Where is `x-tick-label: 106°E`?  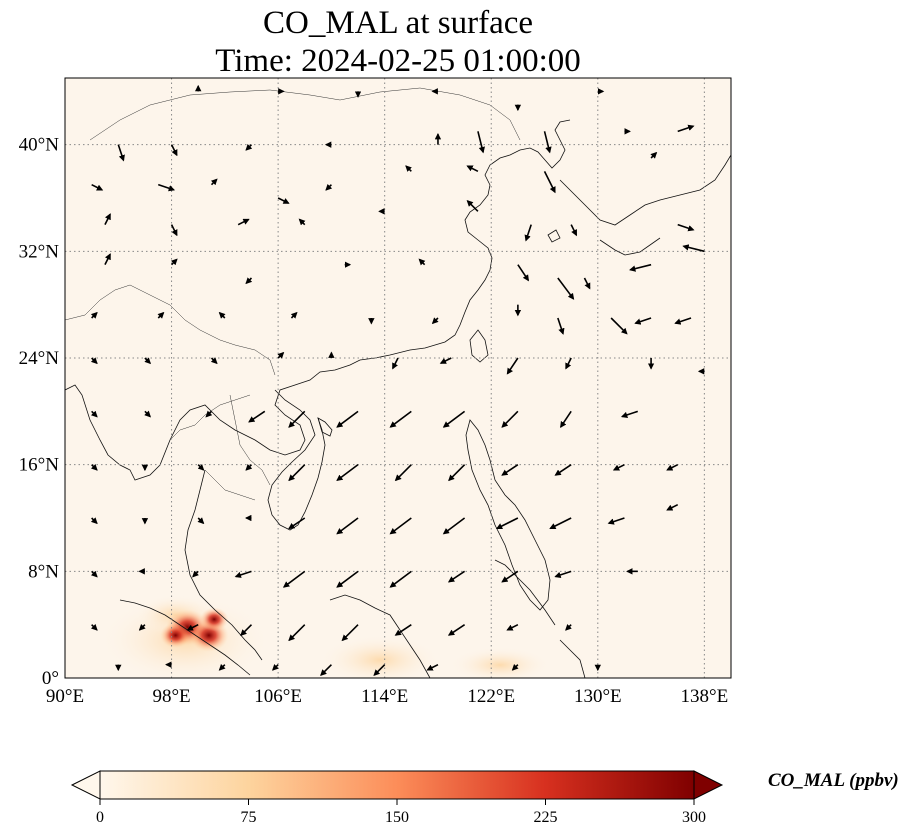
x-tick-label: 106°E is located at coordinates (278, 696).